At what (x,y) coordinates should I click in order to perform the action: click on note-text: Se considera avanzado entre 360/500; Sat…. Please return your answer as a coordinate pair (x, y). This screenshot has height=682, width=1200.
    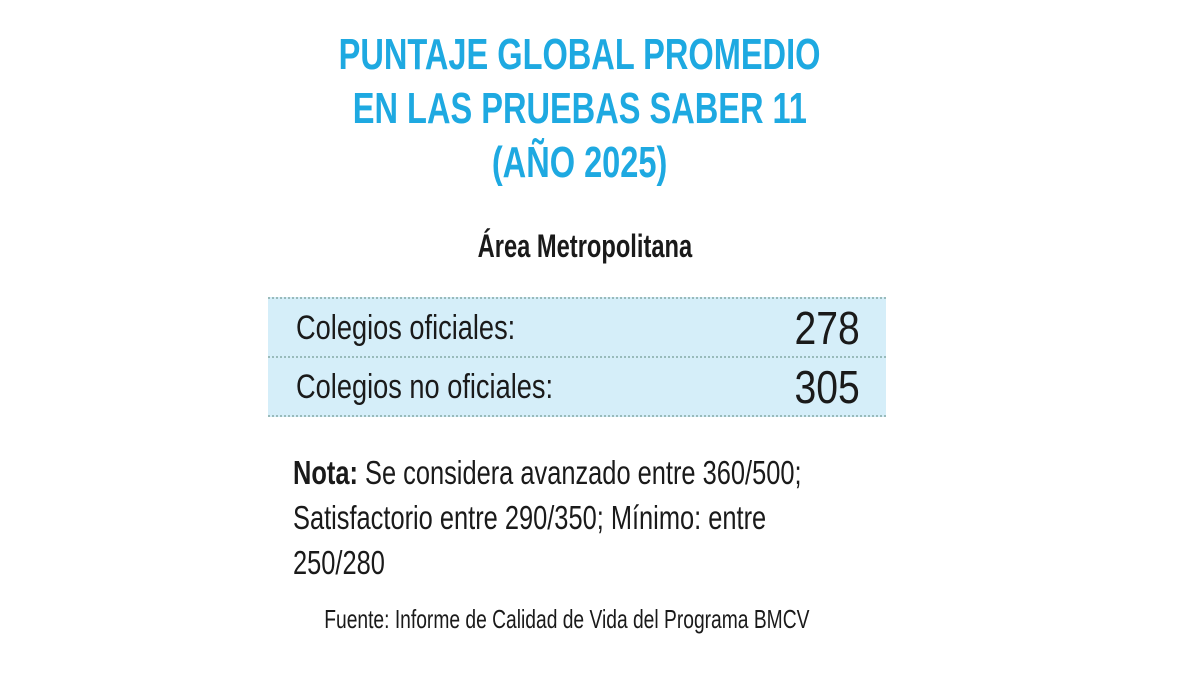
    Looking at the image, I should click on (547, 517).